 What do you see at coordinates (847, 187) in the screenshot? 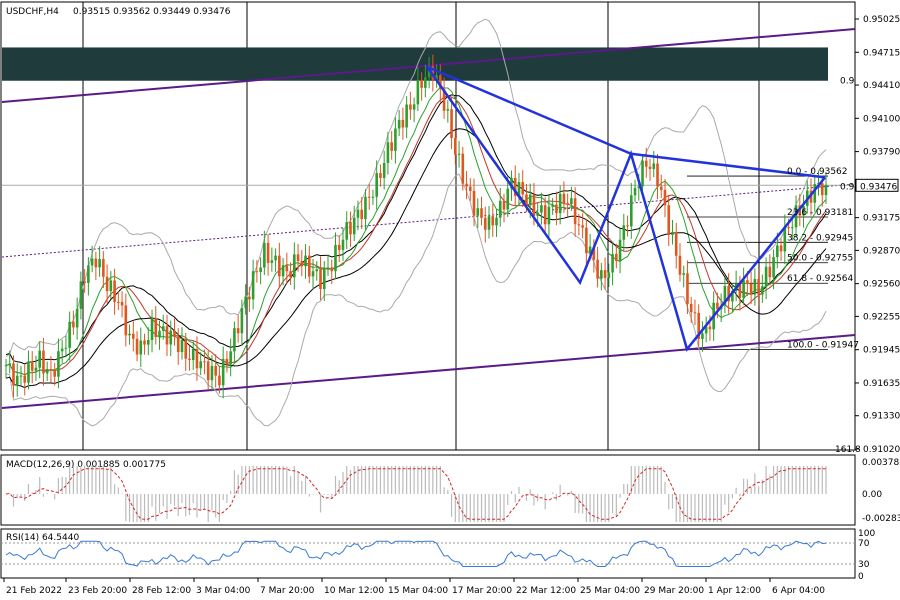
I see `price-line-edge-label: 0.9` at bounding box center [847, 187].